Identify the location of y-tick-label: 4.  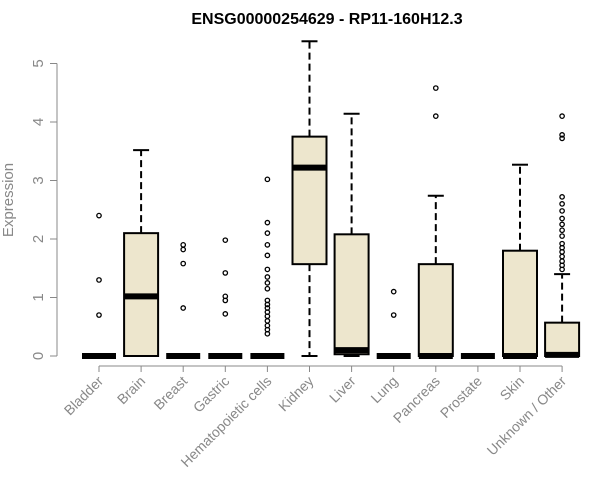
(38, 122).